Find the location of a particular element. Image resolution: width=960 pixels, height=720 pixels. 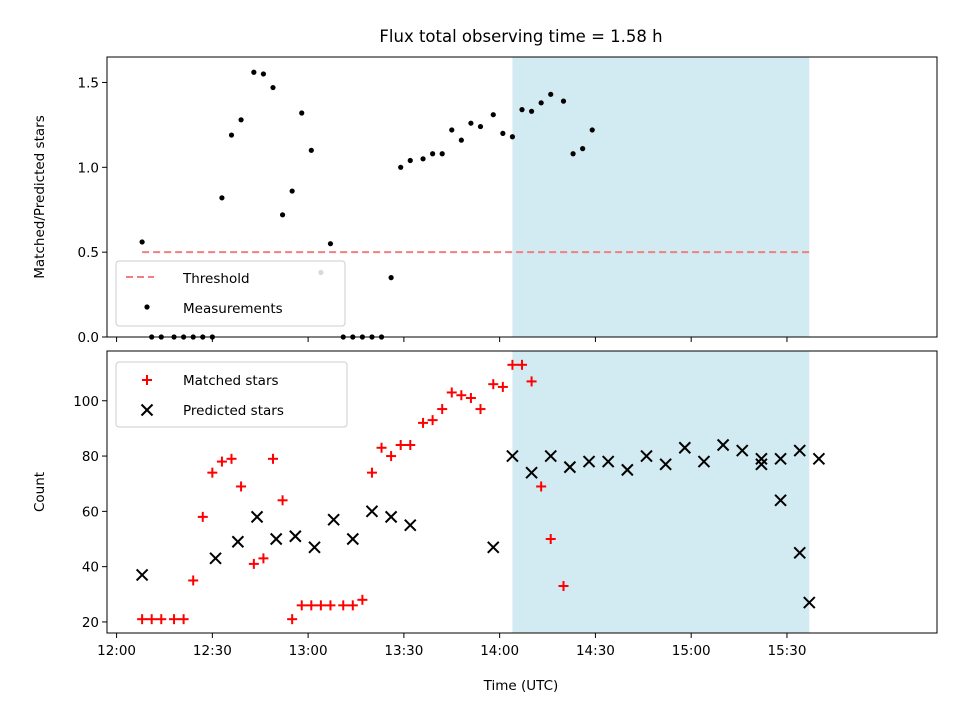

legend: Matched stars Predicted stars is located at coordinates (231, 394).